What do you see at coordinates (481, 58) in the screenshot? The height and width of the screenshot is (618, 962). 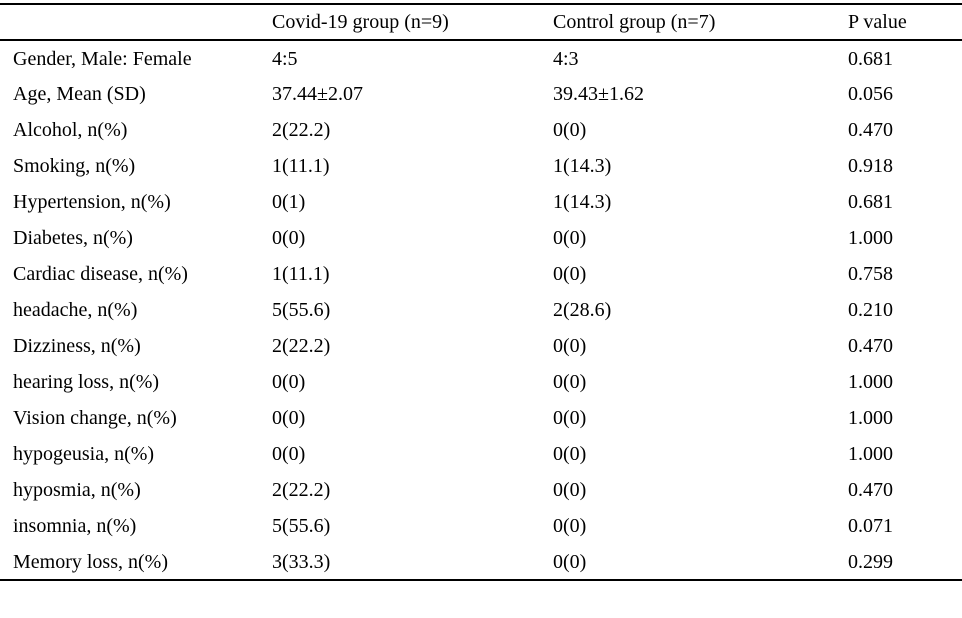 I see `table-row: Gender, Male: Female 4:5 4:3 0.681` at bounding box center [481, 58].